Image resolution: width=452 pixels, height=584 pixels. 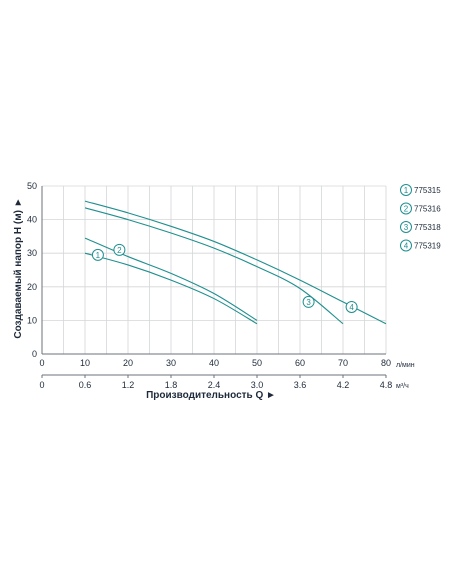 What do you see at coordinates (343, 363) in the screenshot?
I see `x-tick-label: 70` at bounding box center [343, 363].